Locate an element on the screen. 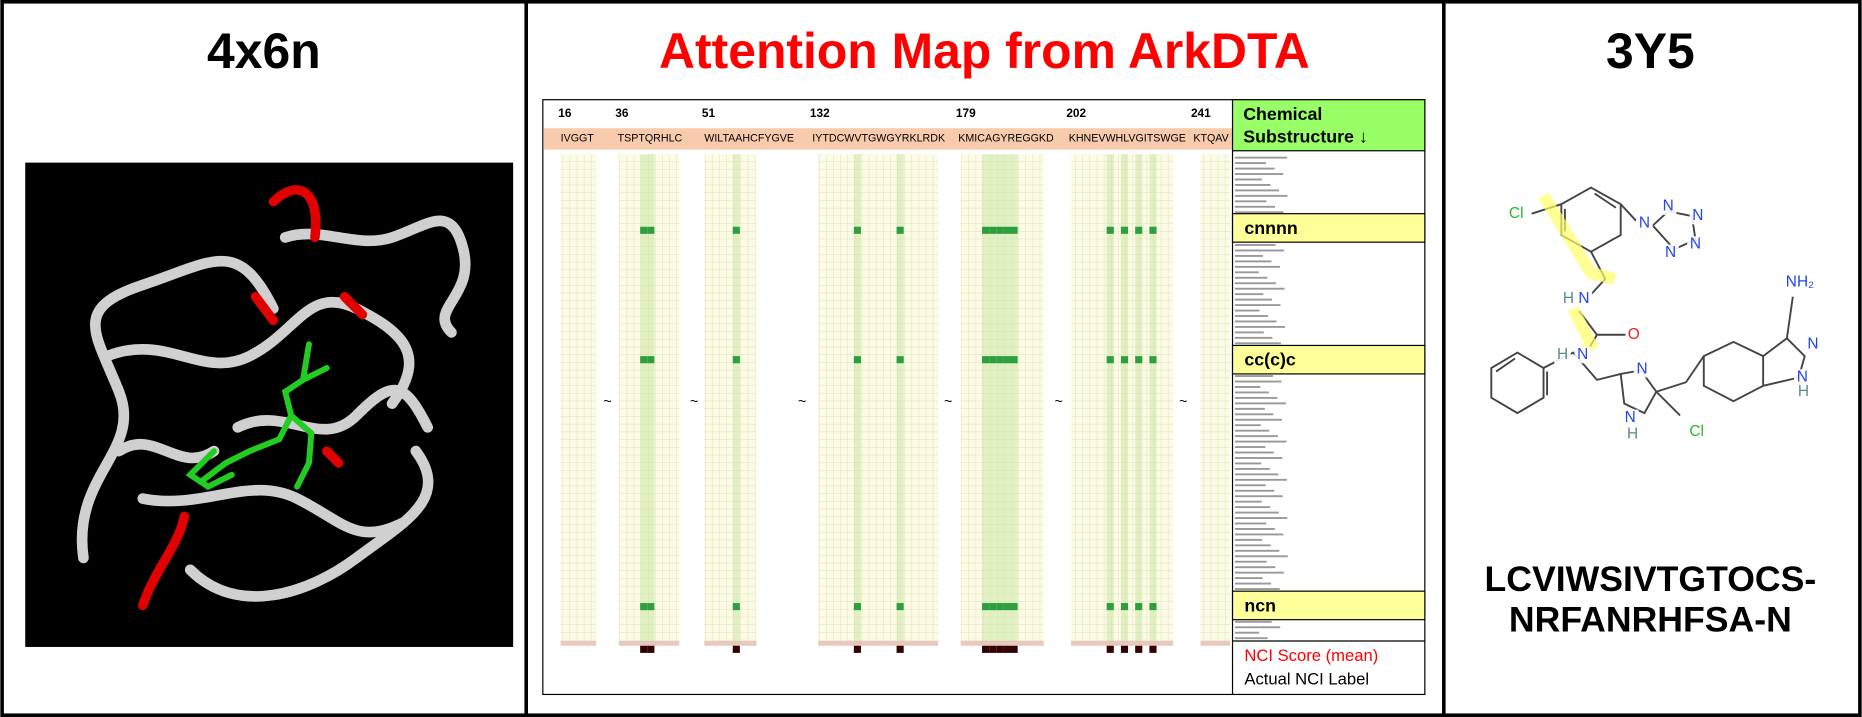  sequence-text: NRFANRHFSA-N is located at coordinates (1650, 619).